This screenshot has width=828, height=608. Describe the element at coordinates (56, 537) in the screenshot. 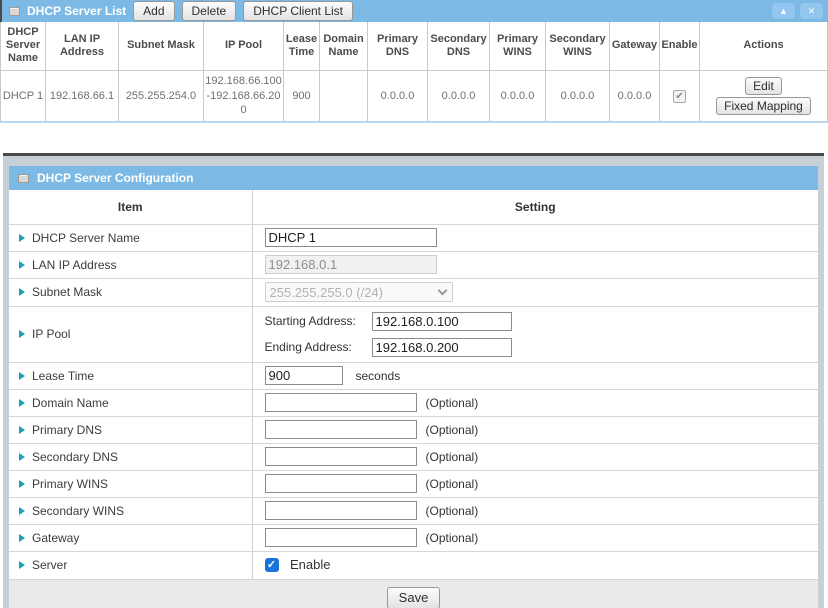

I see `field-label: Gateway` at that location.